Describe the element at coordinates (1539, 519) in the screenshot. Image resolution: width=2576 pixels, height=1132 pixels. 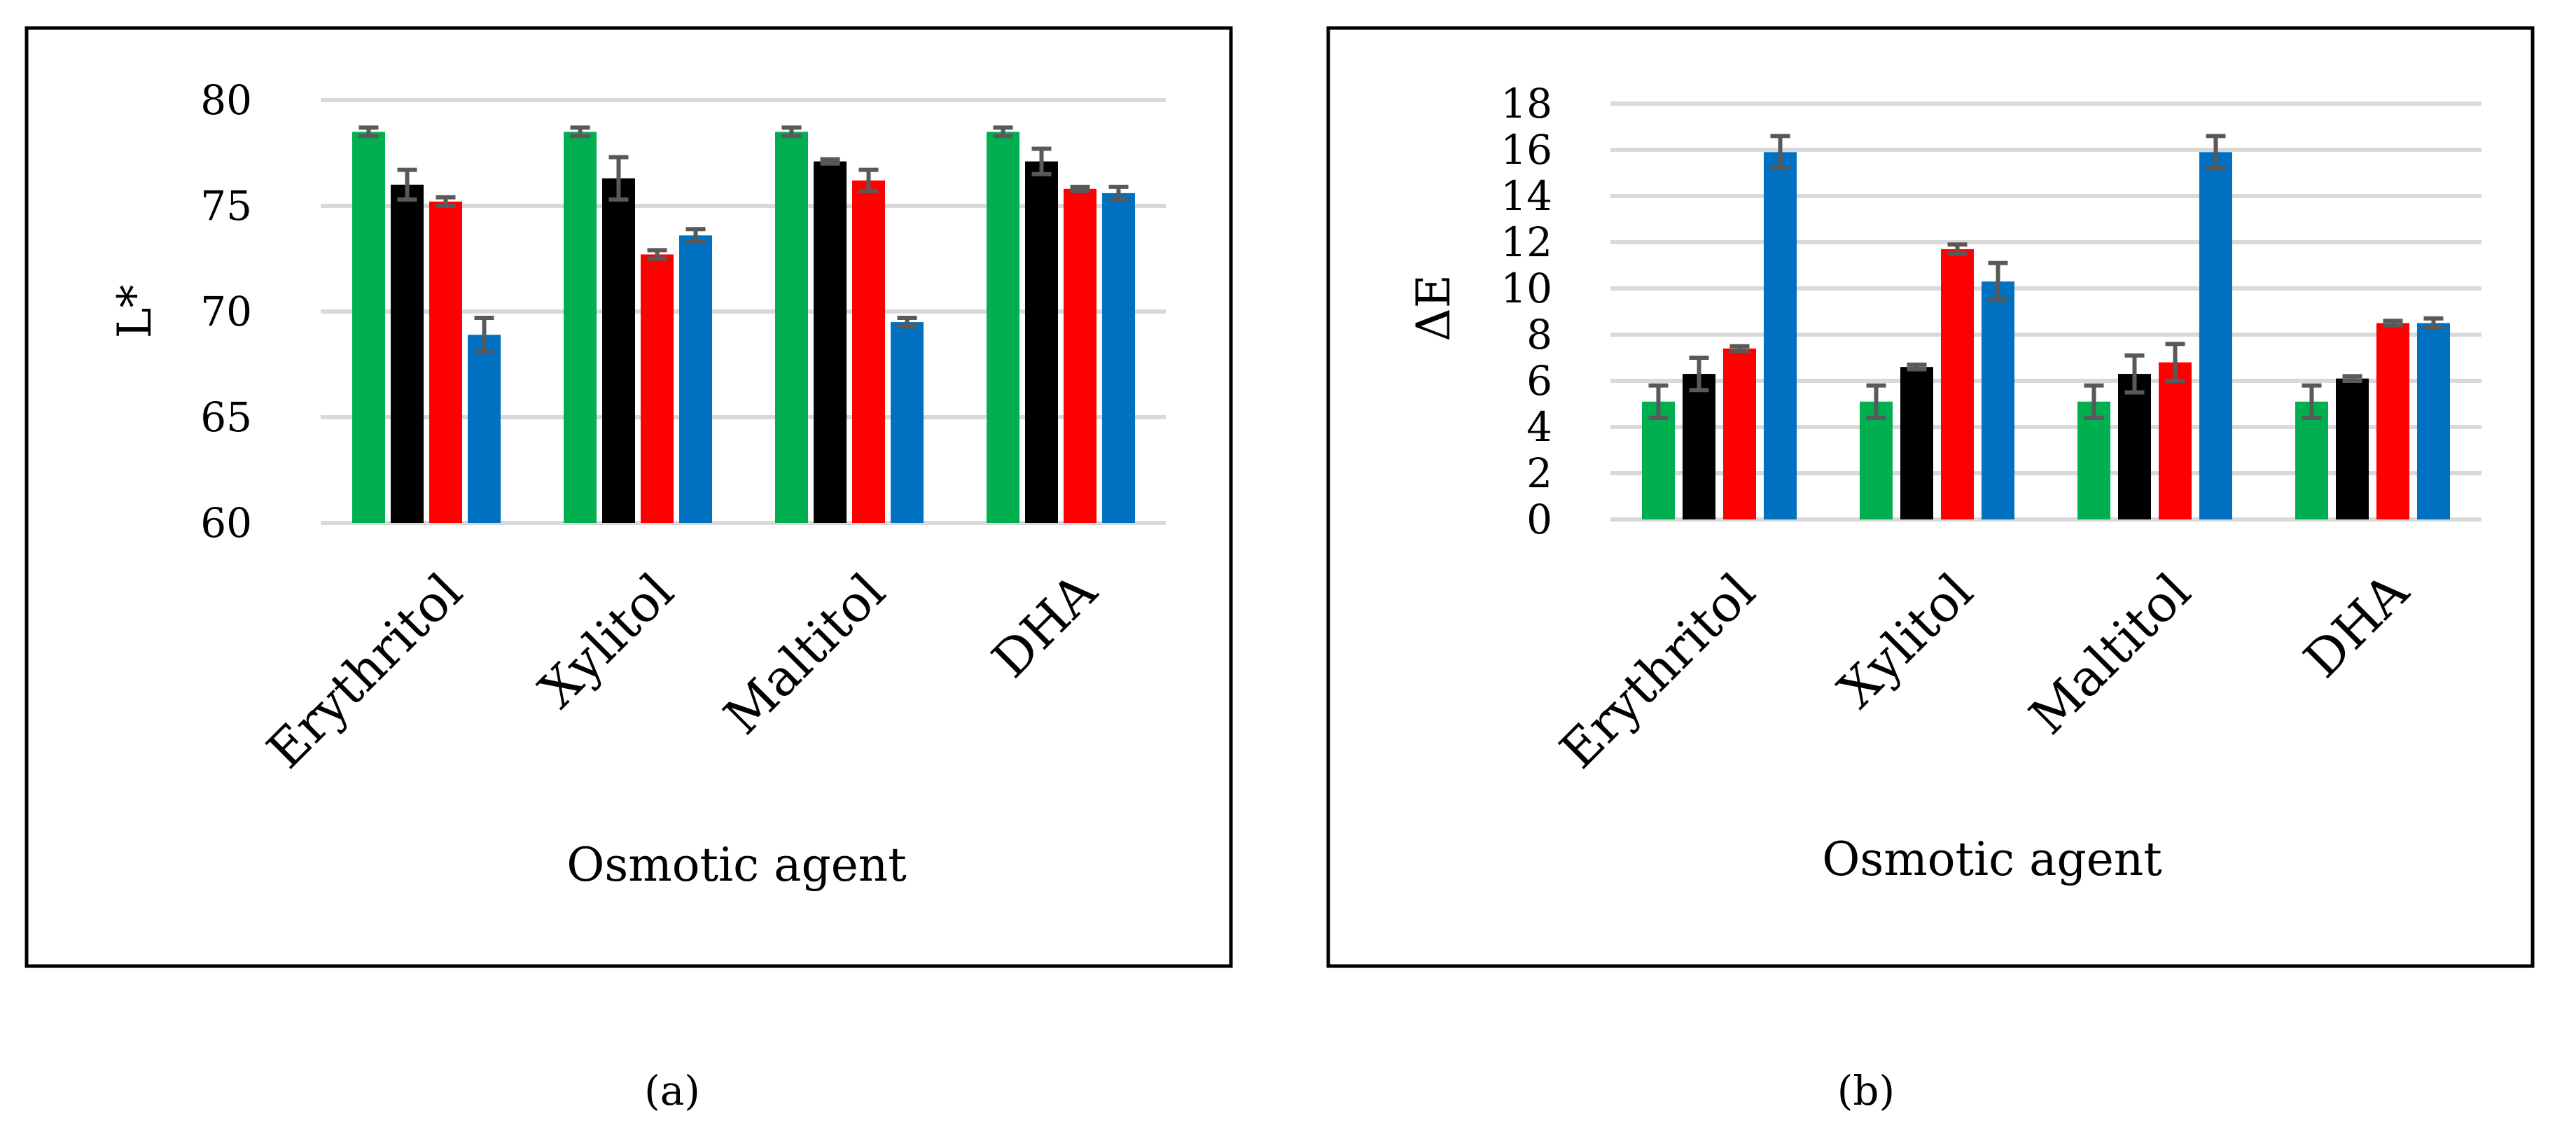
I see `y-tick-label-b: 0` at that location.